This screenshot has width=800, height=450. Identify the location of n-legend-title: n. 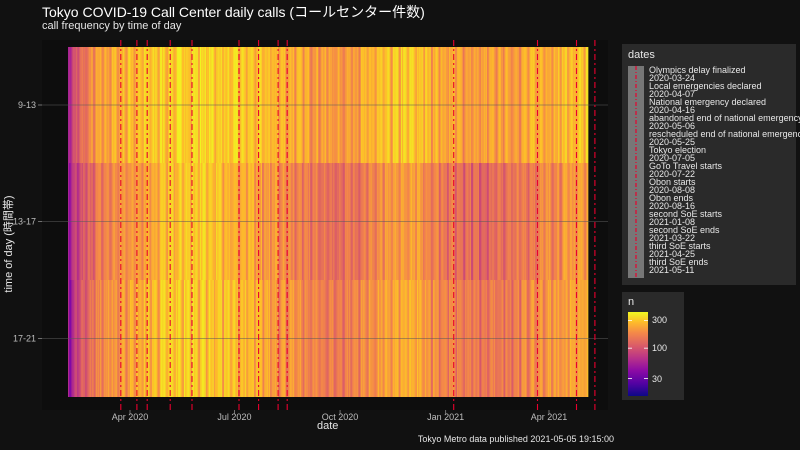
(631, 302).